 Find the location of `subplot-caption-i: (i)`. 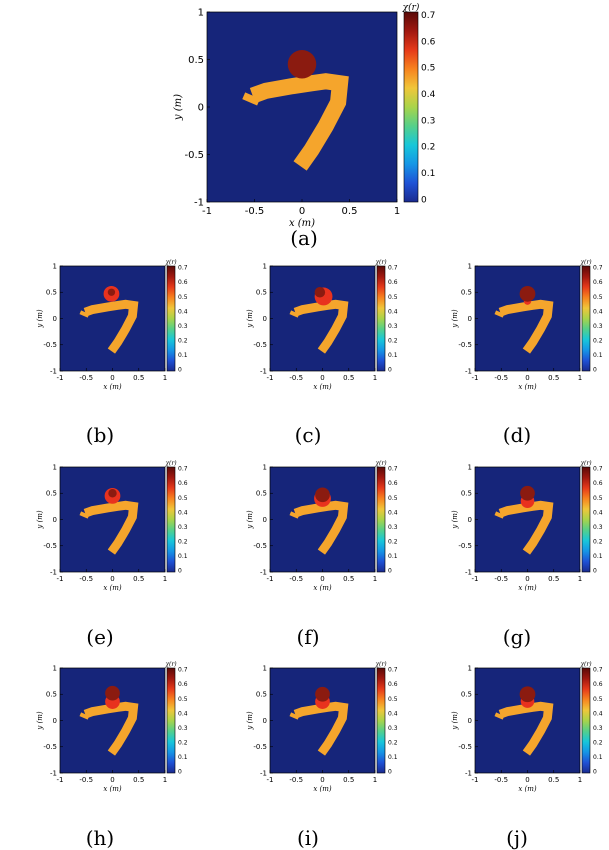

subplot-caption-i: (i) is located at coordinates (307, 838).